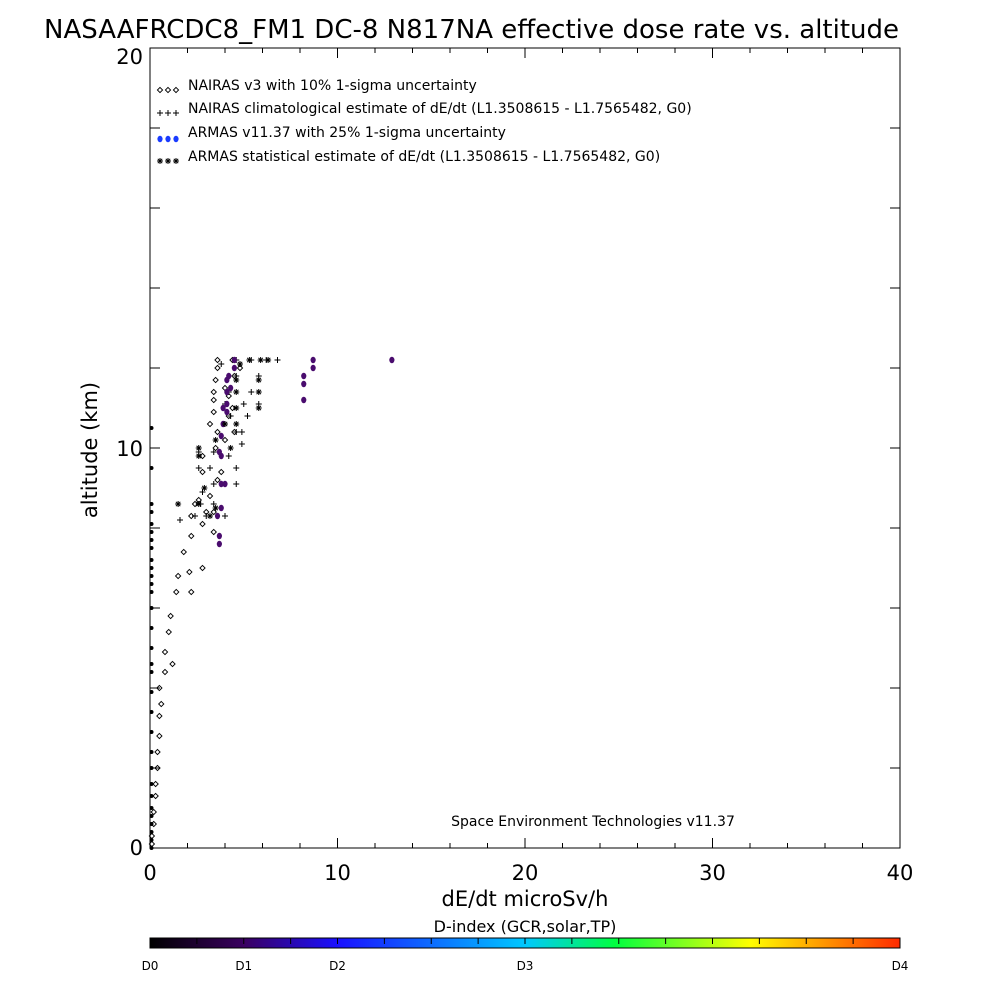 The height and width of the screenshot is (1000, 1000). What do you see at coordinates (129, 57) in the screenshot?
I see `y-tick-label: 20` at bounding box center [129, 57].